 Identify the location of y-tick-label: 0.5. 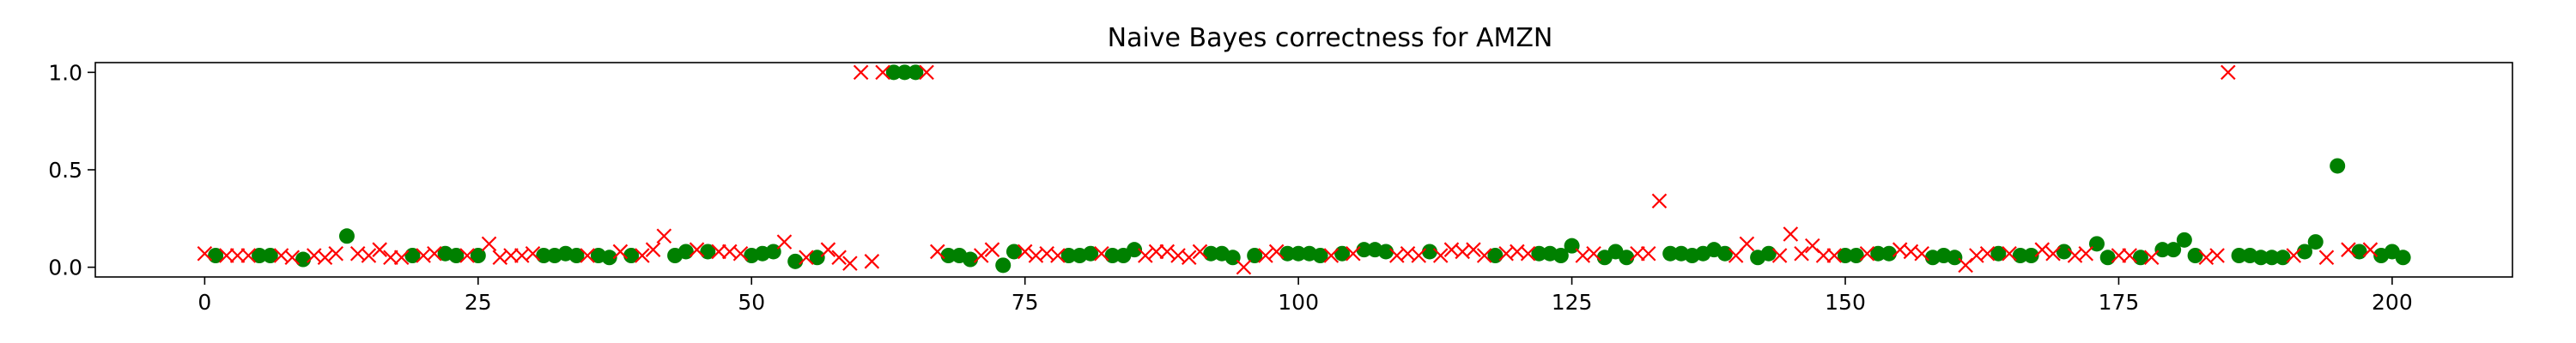
(65, 171).